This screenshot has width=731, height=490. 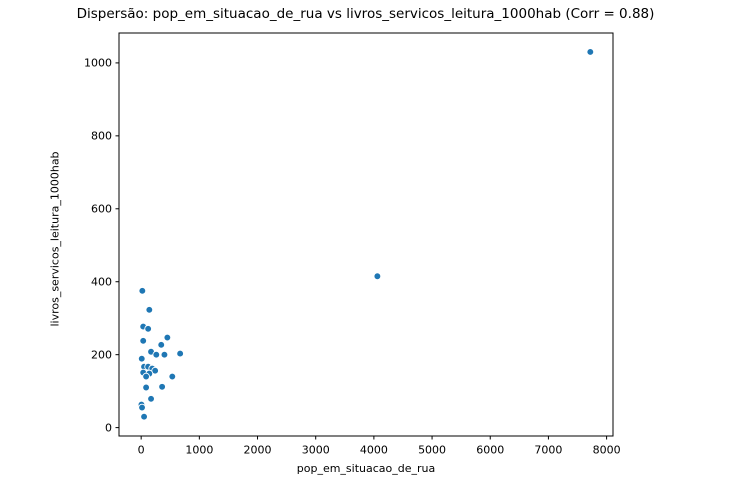 What do you see at coordinates (366, 468) in the screenshot?
I see `x-axis-label: pop_em_situacao_de_rua` at bounding box center [366, 468].